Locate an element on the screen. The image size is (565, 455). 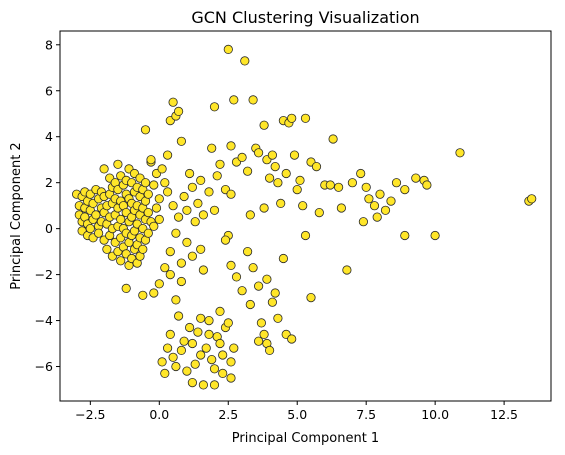
y-tick-label: −4 is located at coordinates (44, 320).